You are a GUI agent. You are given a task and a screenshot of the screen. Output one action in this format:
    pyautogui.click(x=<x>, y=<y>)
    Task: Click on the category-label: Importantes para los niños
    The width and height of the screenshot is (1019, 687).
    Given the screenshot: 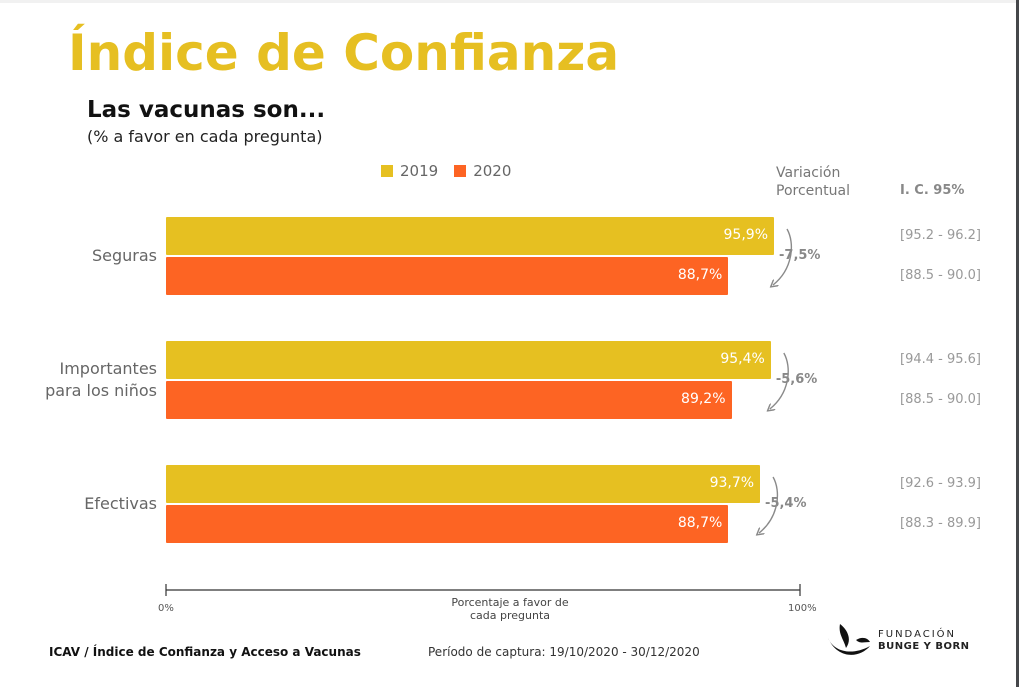 What is the action you would take?
    pyautogui.click(x=101, y=380)
    